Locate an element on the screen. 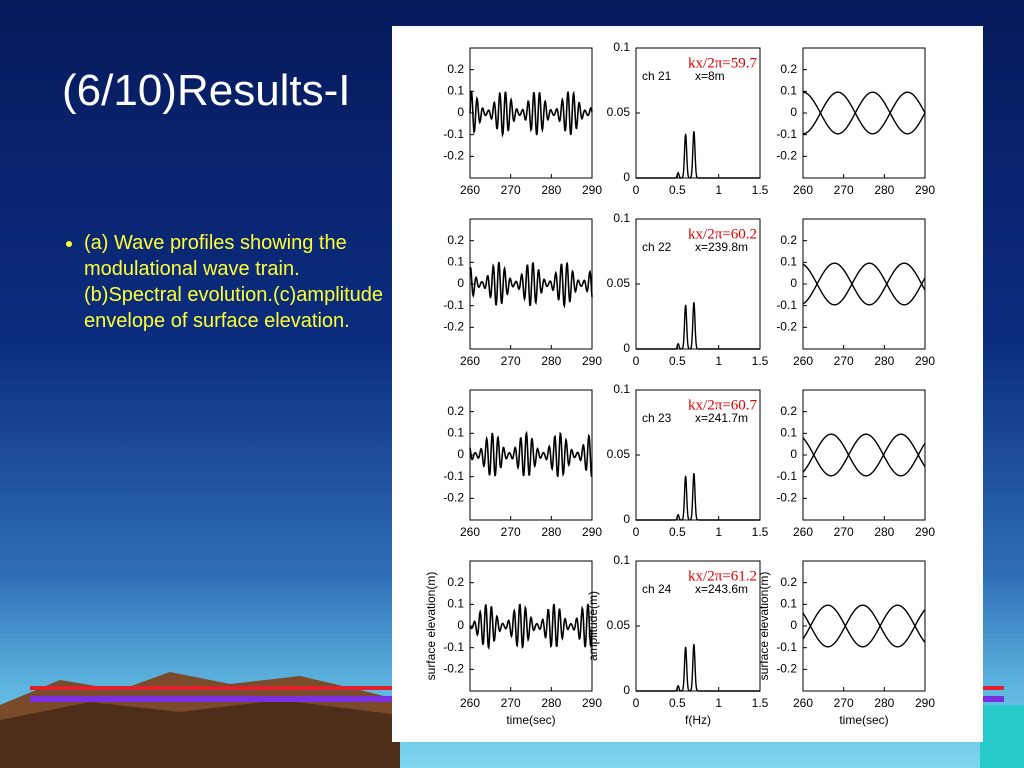 The width and height of the screenshot is (1024, 768). water is located at coordinates (1002, 736).